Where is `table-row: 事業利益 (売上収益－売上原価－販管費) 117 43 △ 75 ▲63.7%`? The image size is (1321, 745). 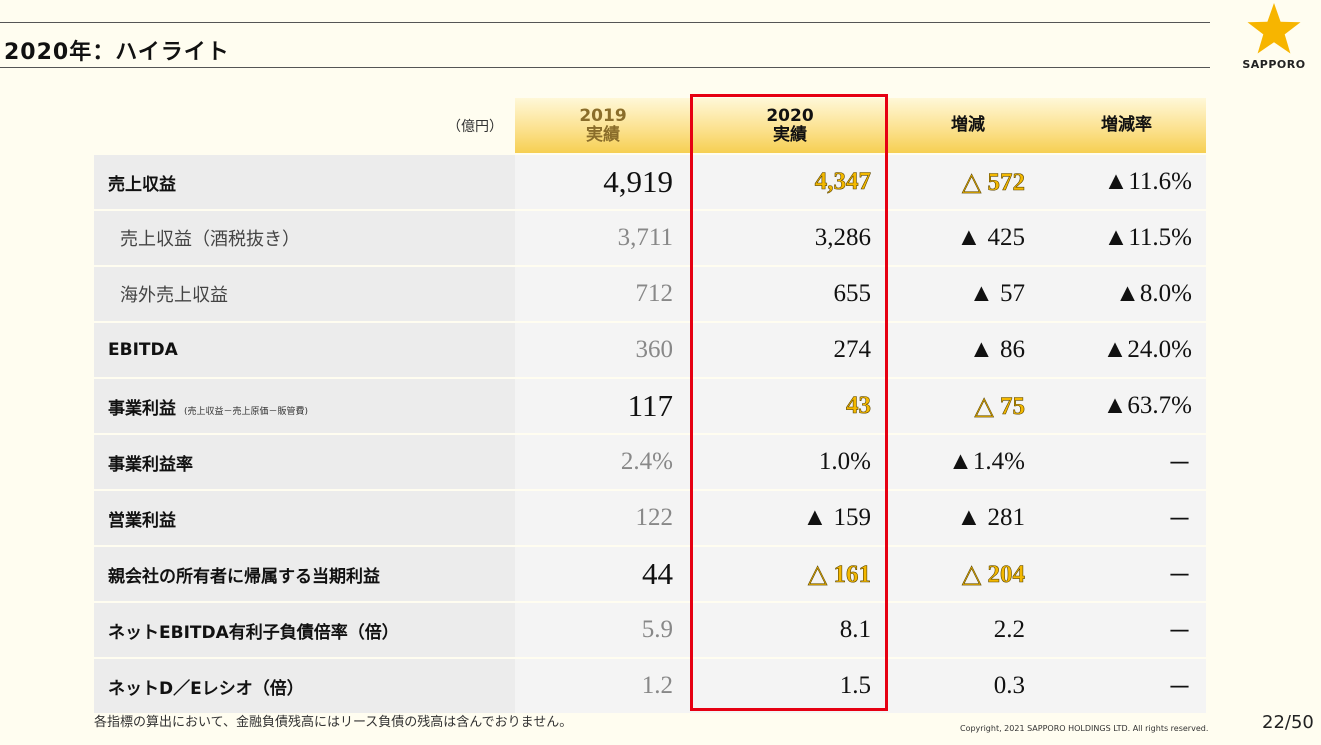
table-row: 事業利益 (売上収益－売上原価－販管費) 117 43 △ 75 ▲63.7% is located at coordinates (650, 406).